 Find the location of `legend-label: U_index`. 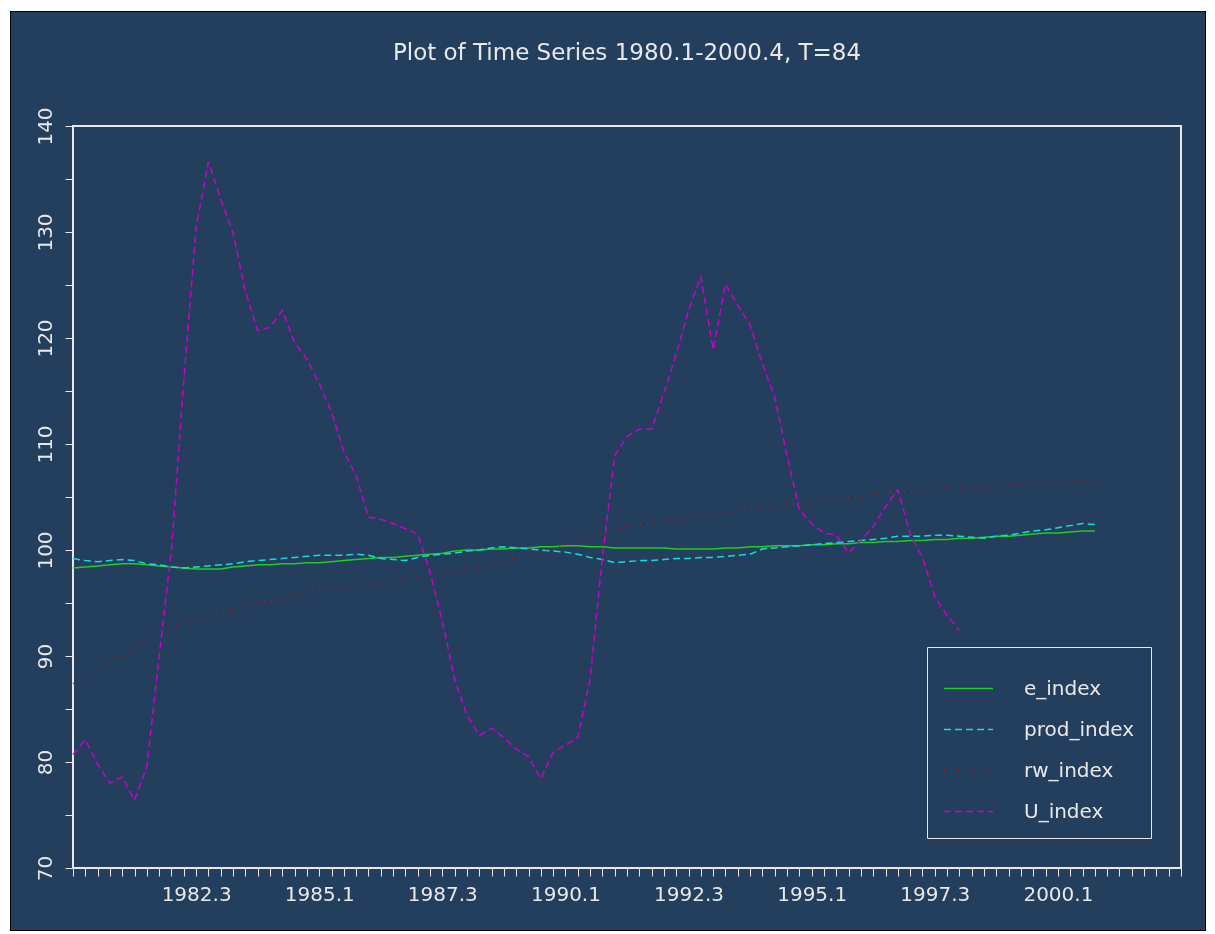

legend-label: U_index is located at coordinates (1064, 810).